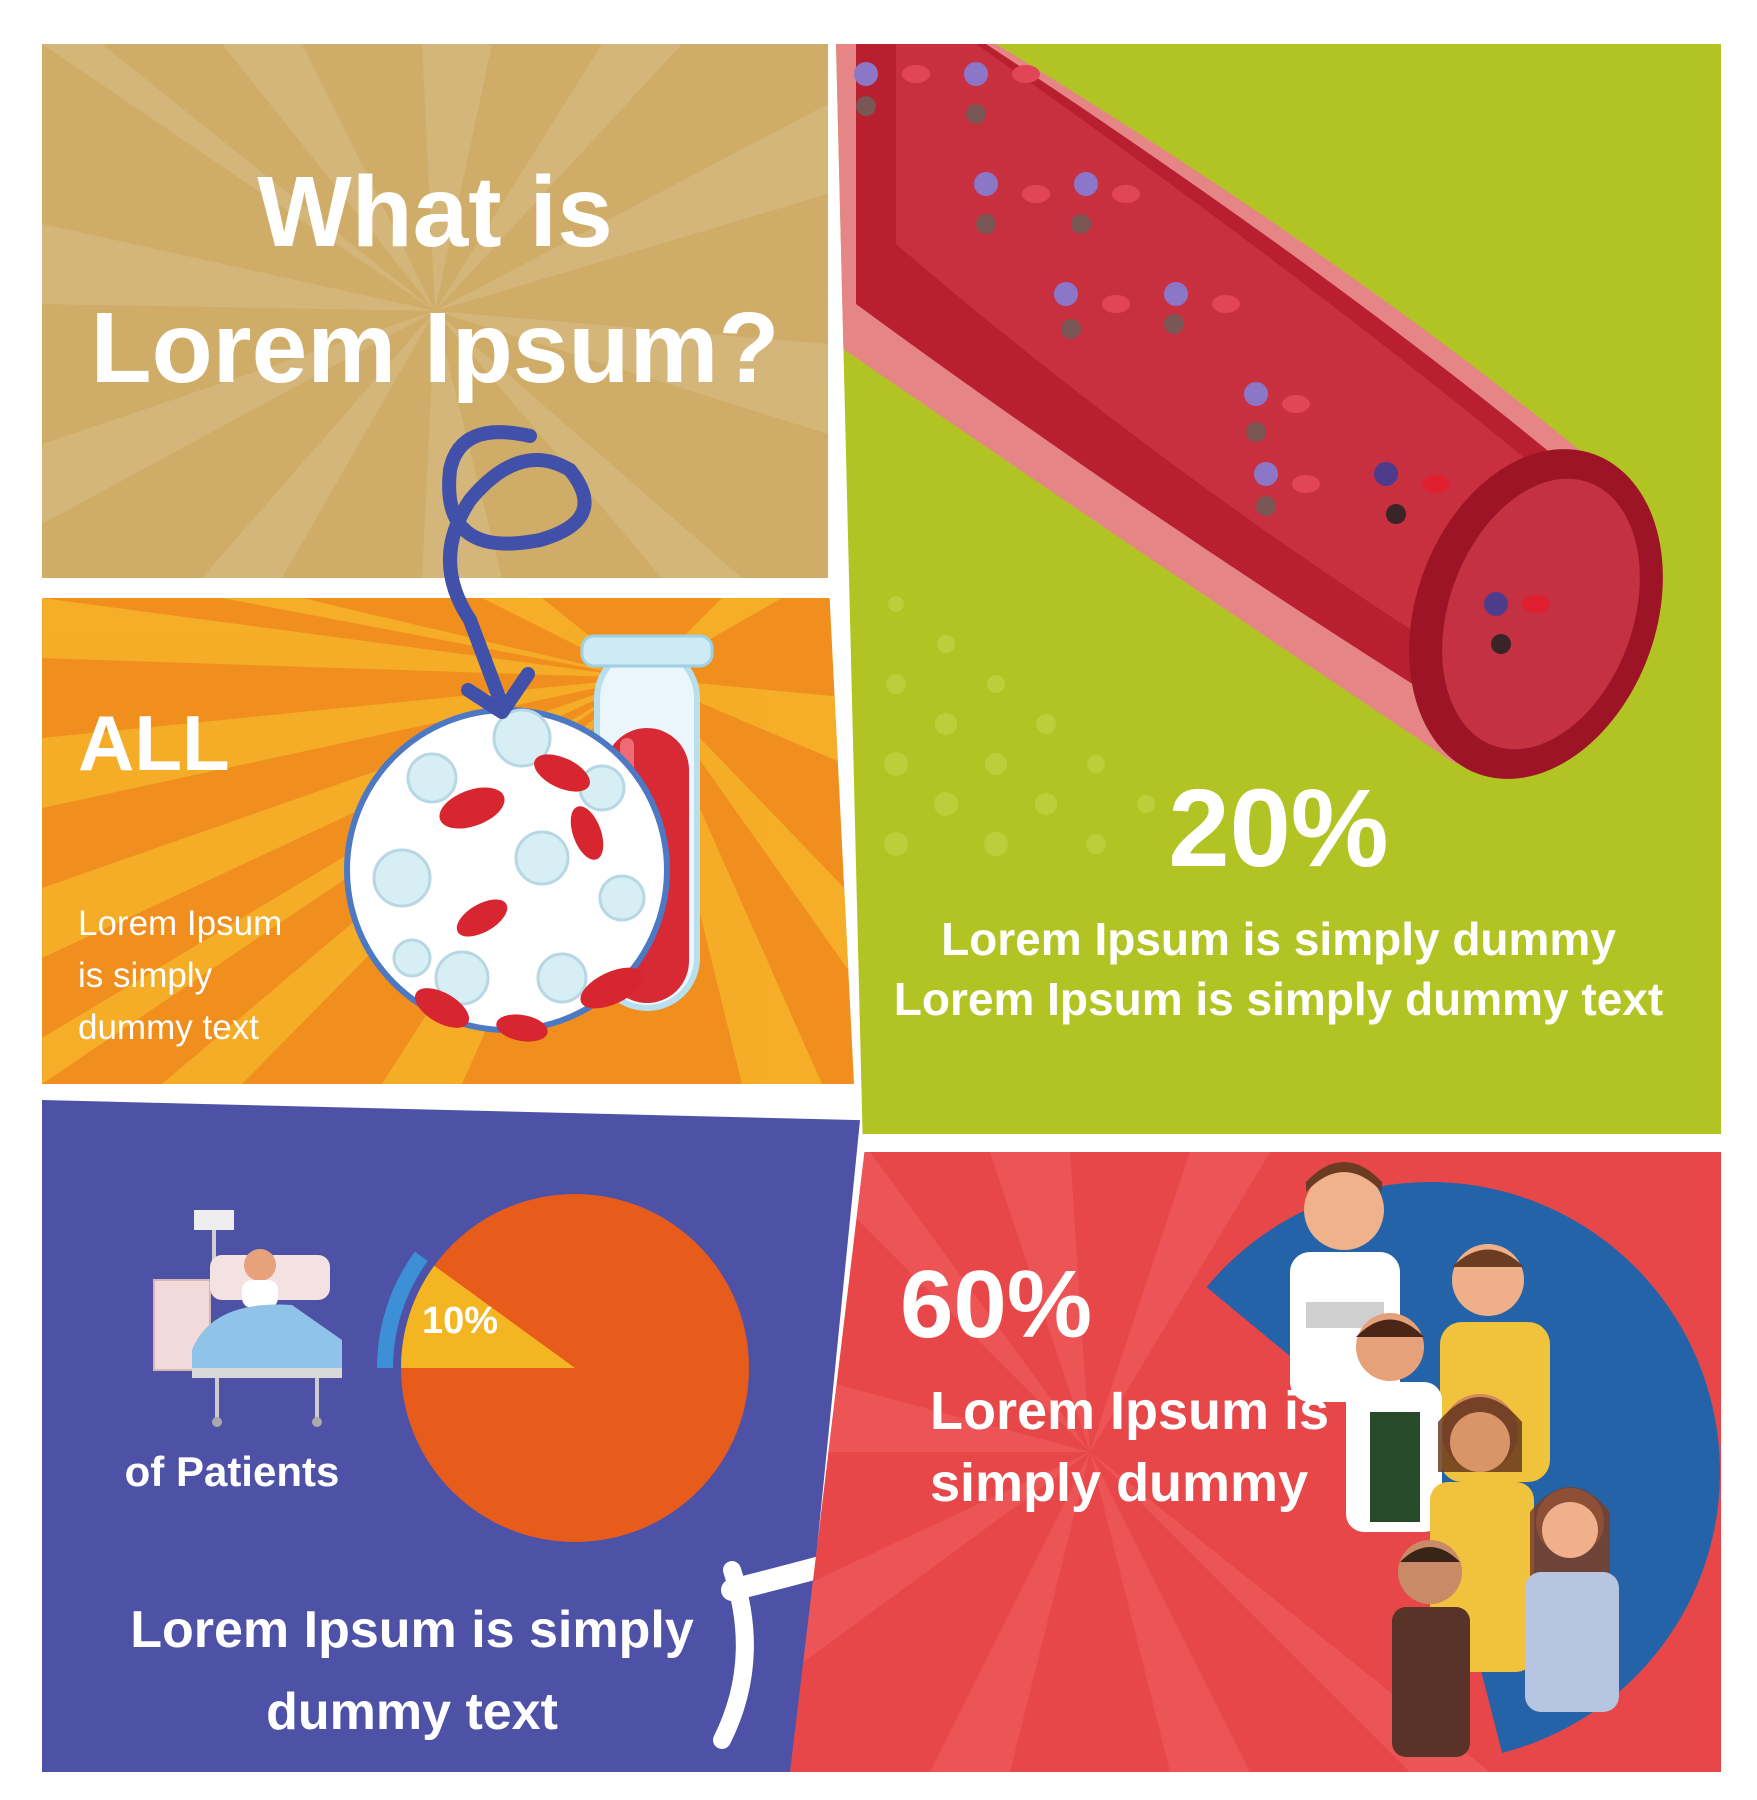 Image resolution: width=1757 pixels, height=1800 pixels. What do you see at coordinates (435, 280) in the screenshot?
I see `page-title: What is Lorem Ipsum?` at bounding box center [435, 280].